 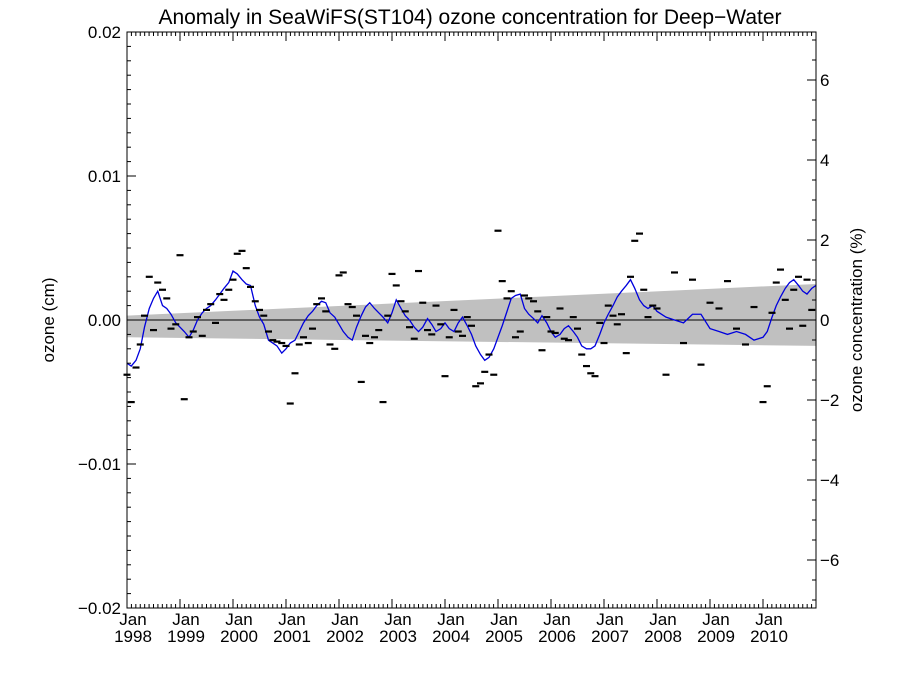 I want to click on y-tick-label-left: −0.02, so click(x=99, y=608).